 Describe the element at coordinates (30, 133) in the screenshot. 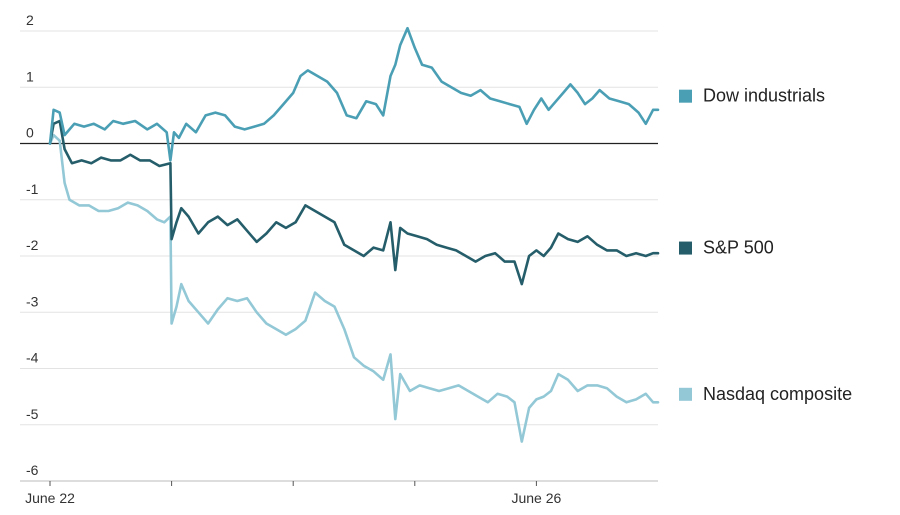

I see `y-tick-label: 0` at that location.